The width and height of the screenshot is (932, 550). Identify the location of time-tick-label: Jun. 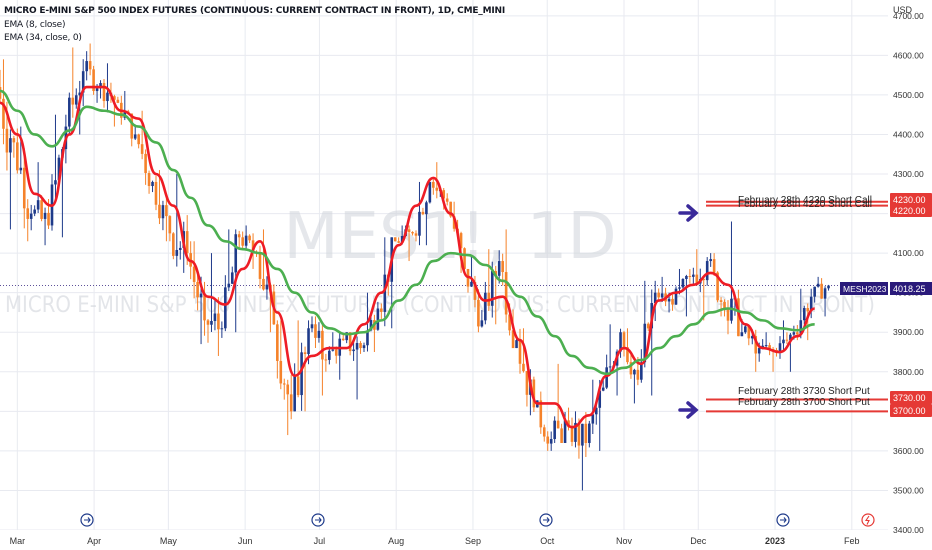
(245, 541).